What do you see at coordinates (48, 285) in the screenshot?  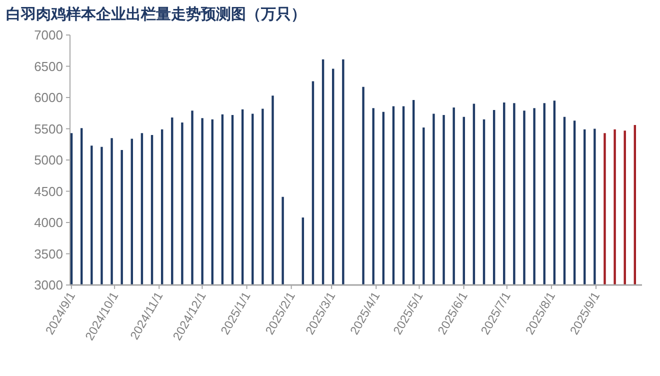 I see `y-tick-label: 3000` at bounding box center [48, 285].